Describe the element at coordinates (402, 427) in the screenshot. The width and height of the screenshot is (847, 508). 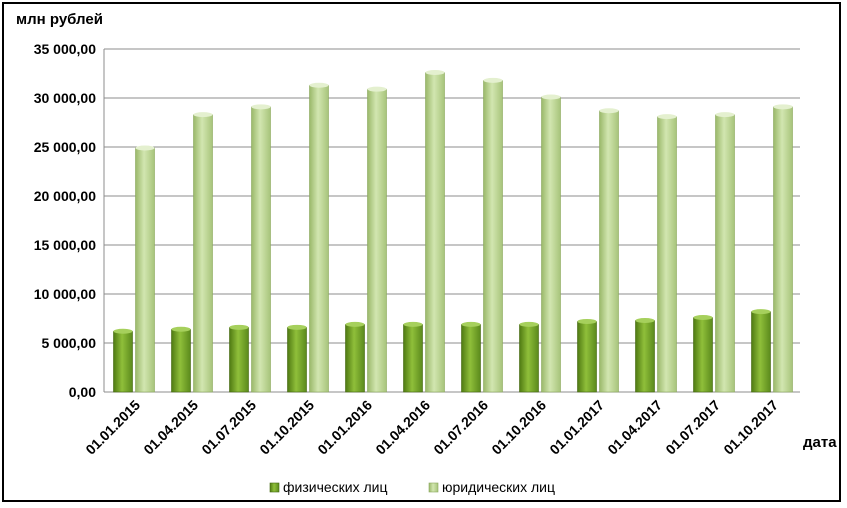
I see `x-tick-label: 01.04.2016` at that location.